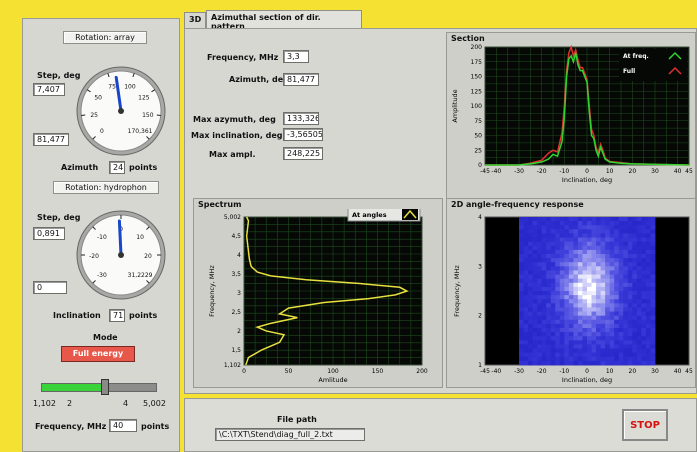  I want to click on frequency-slider, so click(99, 387).